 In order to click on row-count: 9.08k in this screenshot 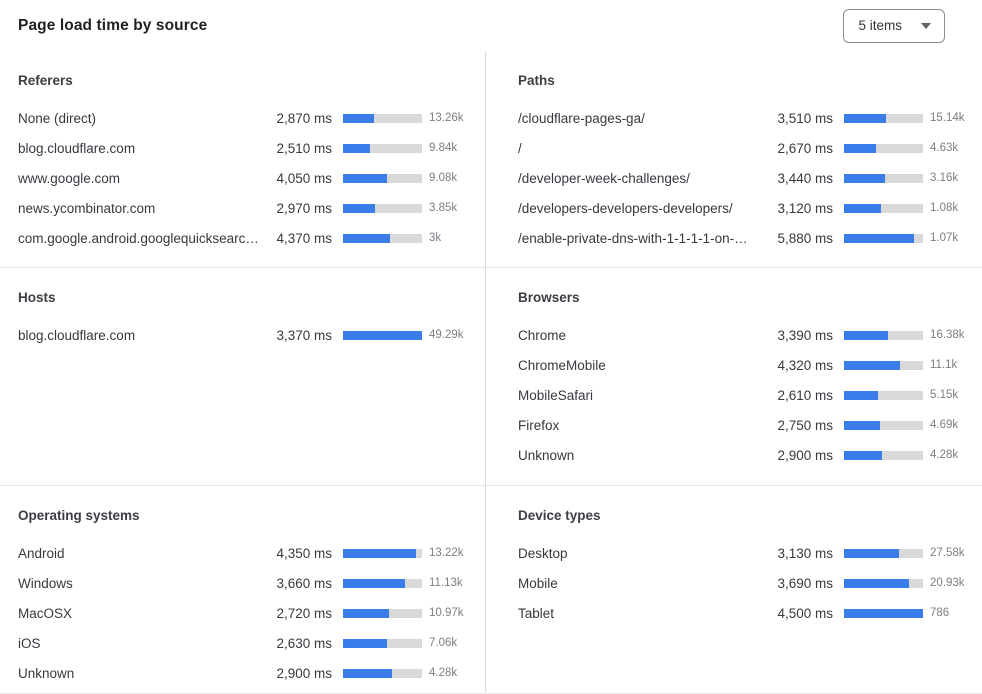, I will do `click(443, 178)`.